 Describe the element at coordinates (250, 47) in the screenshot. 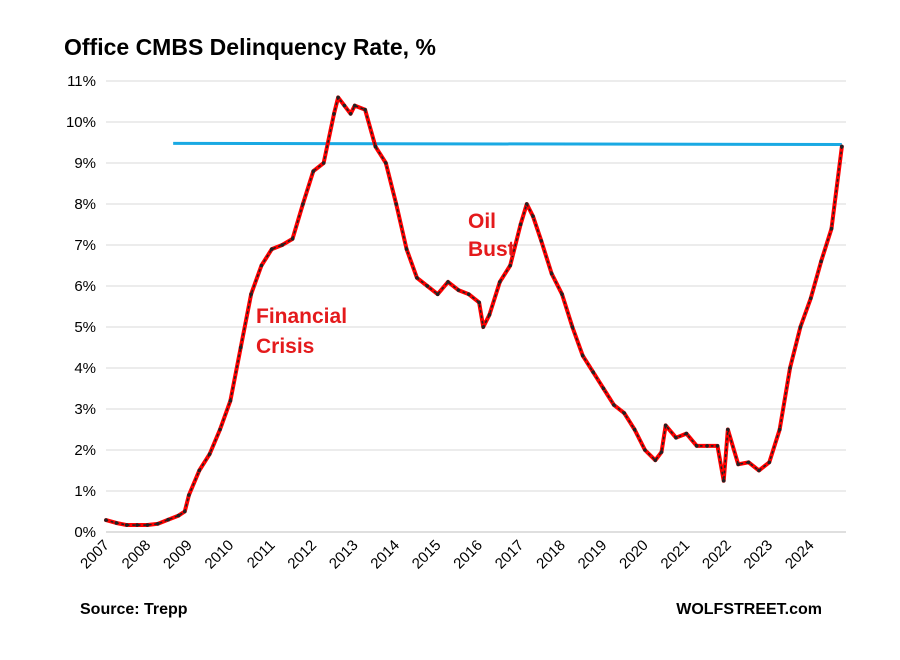

I see `chart-title: Office CMBS Delinquency Rate, %` at that location.